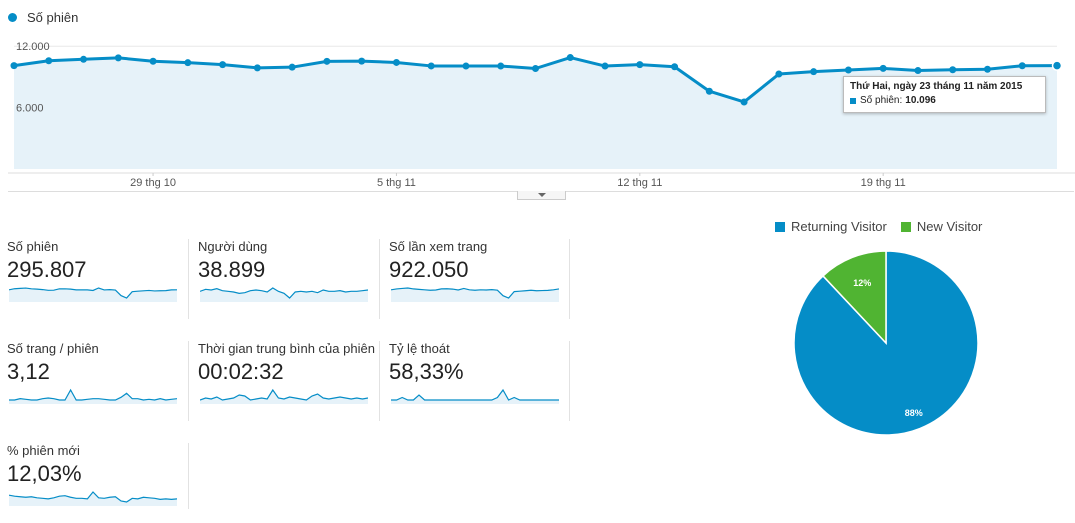 The width and height of the screenshot is (1075, 523). I want to click on metric-label: Số lần xem trang, so click(438, 246).